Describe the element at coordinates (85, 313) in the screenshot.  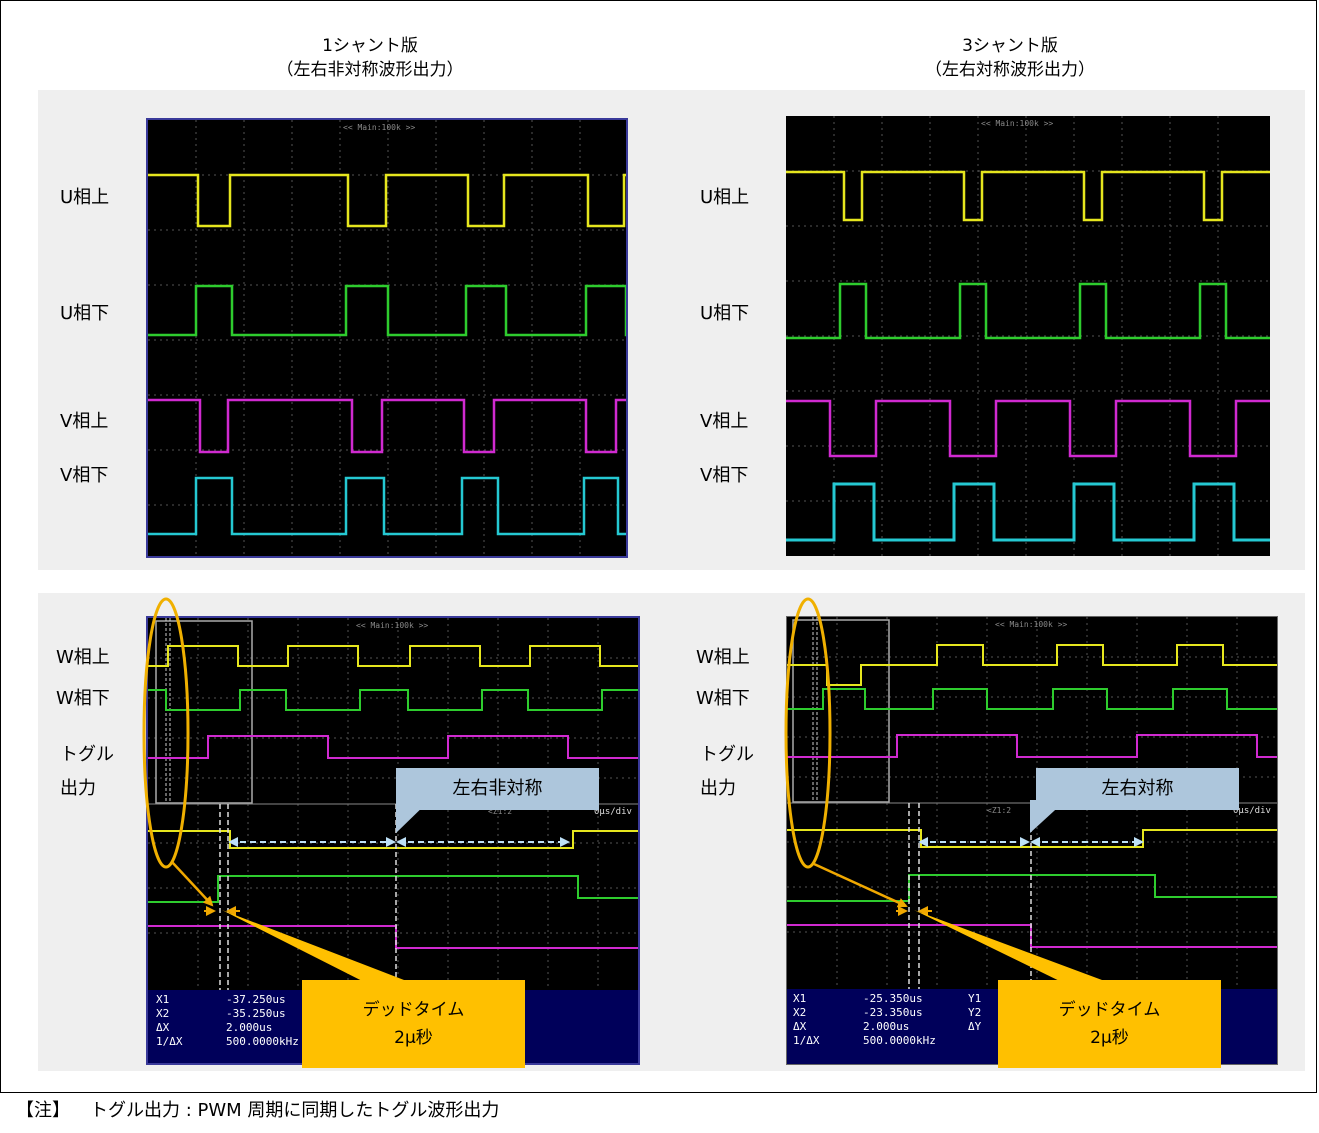
I see `label-u-lower-left: U相下` at that location.